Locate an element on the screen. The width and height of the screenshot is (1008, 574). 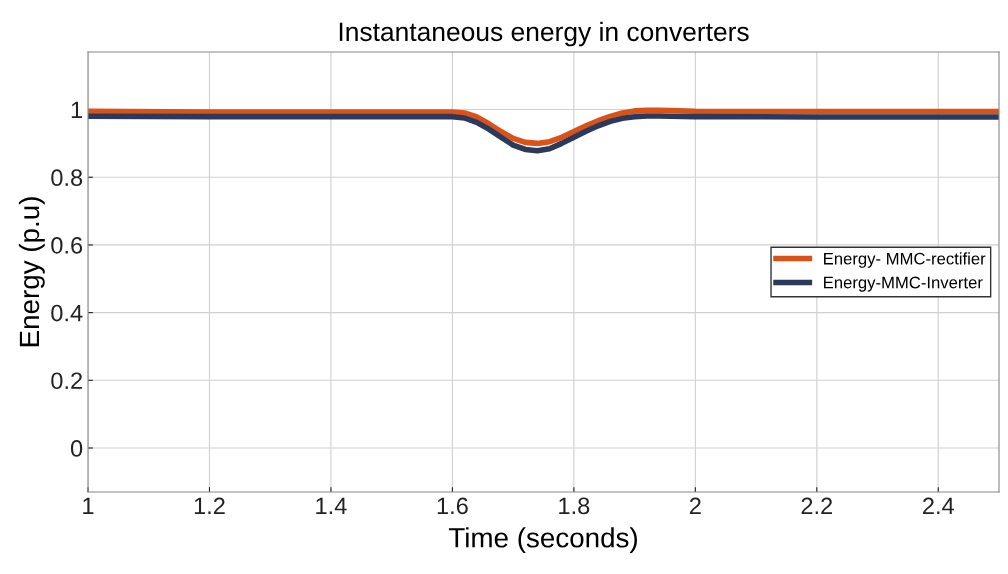
x-tick-label: 1.8 is located at coordinates (574, 506).